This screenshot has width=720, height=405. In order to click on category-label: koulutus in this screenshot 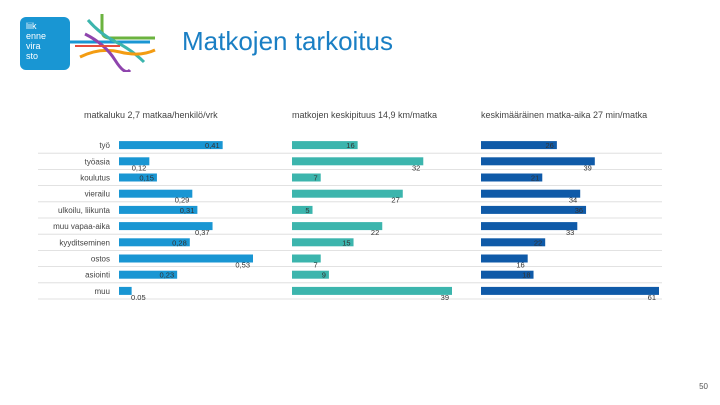, I will do `click(95, 178)`.